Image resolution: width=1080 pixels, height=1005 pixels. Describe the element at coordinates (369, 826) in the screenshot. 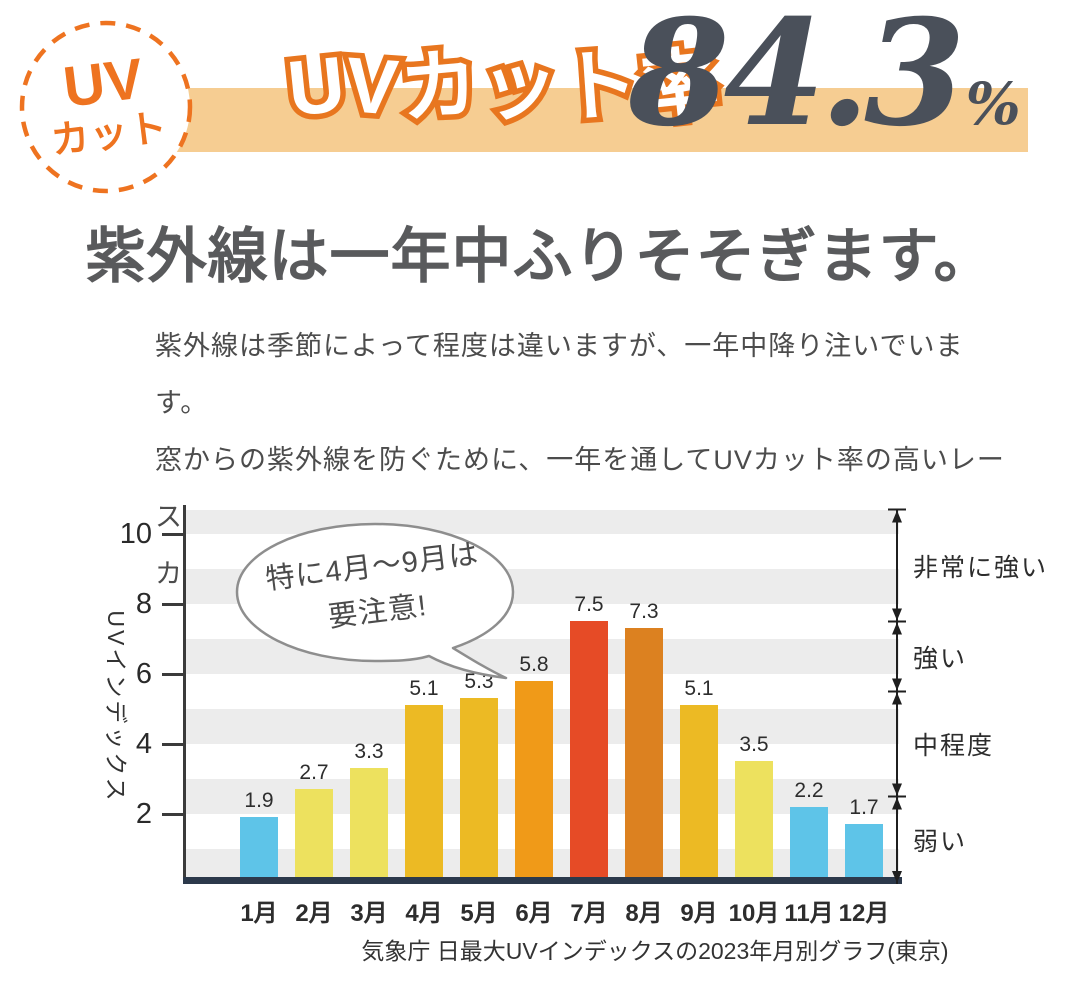

I see `bar-3月` at that location.